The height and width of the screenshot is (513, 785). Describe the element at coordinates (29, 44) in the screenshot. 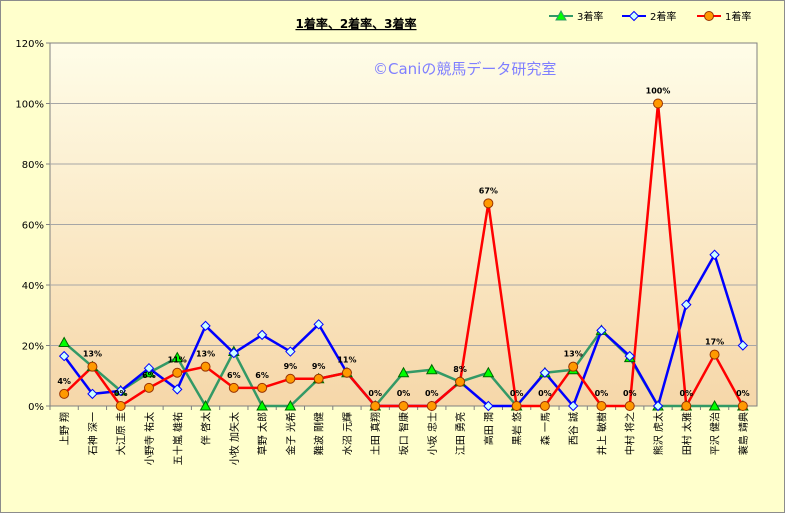

I see `y-tick-label: 120%` at that location.